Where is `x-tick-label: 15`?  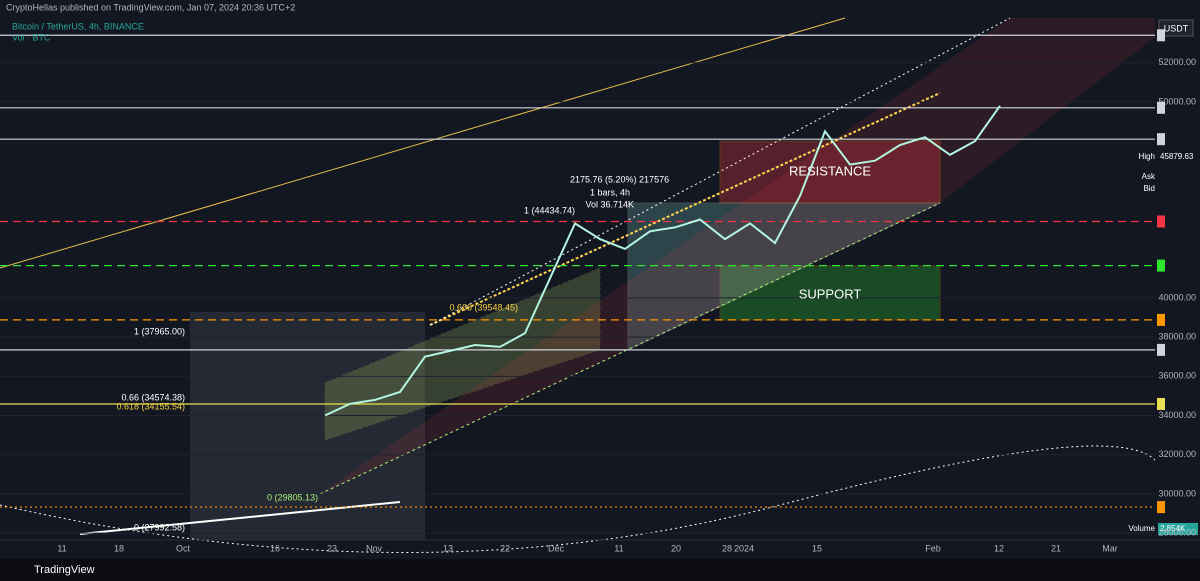
x-tick-label: 15 is located at coordinates (817, 548).